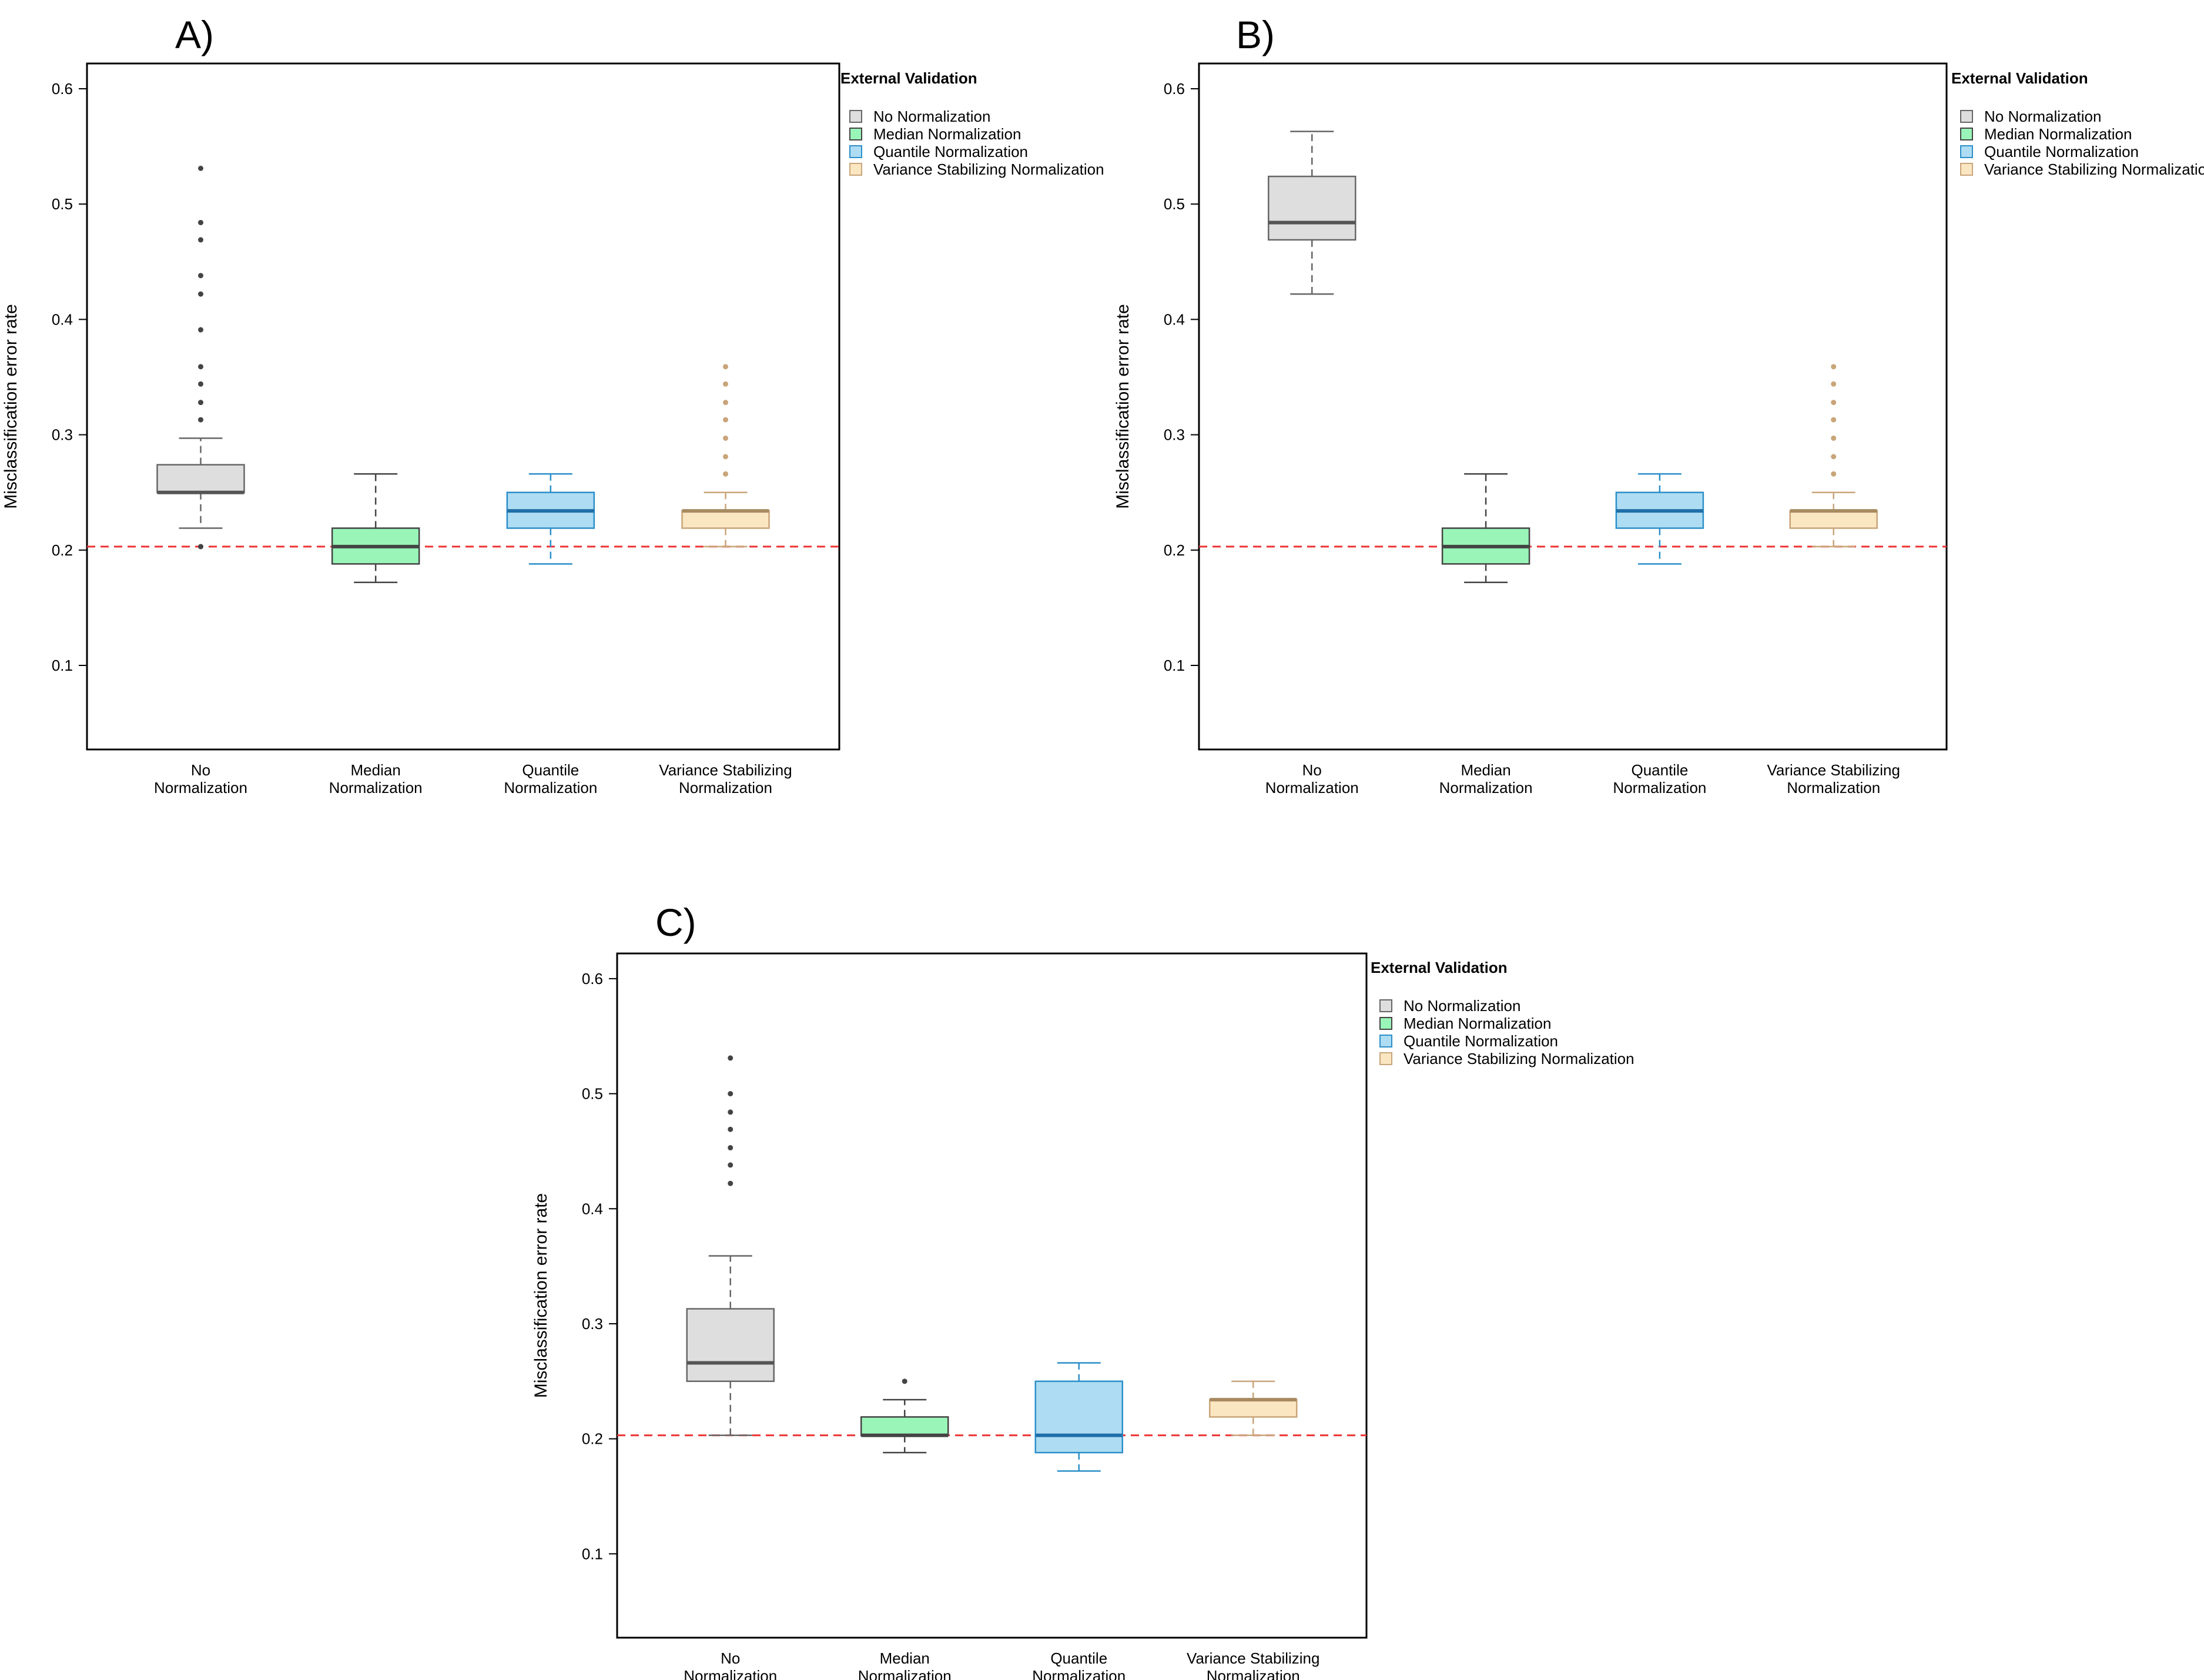 This screenshot has height=1680, width=2204. What do you see at coordinates (675, 922) in the screenshot?
I see `panel-label: C)` at bounding box center [675, 922].